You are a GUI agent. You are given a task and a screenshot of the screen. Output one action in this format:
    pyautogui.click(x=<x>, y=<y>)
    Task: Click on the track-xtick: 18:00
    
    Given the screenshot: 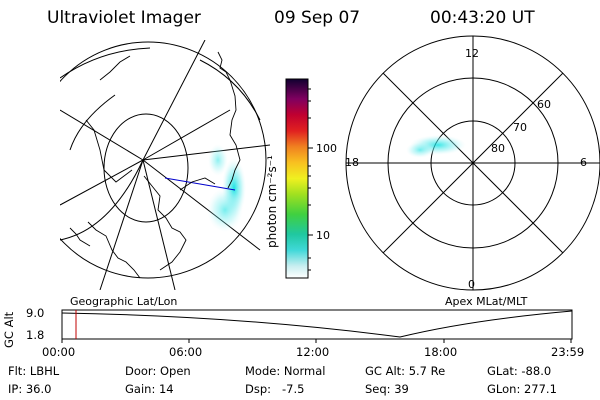 What is the action you would take?
    pyautogui.click(x=441, y=352)
    